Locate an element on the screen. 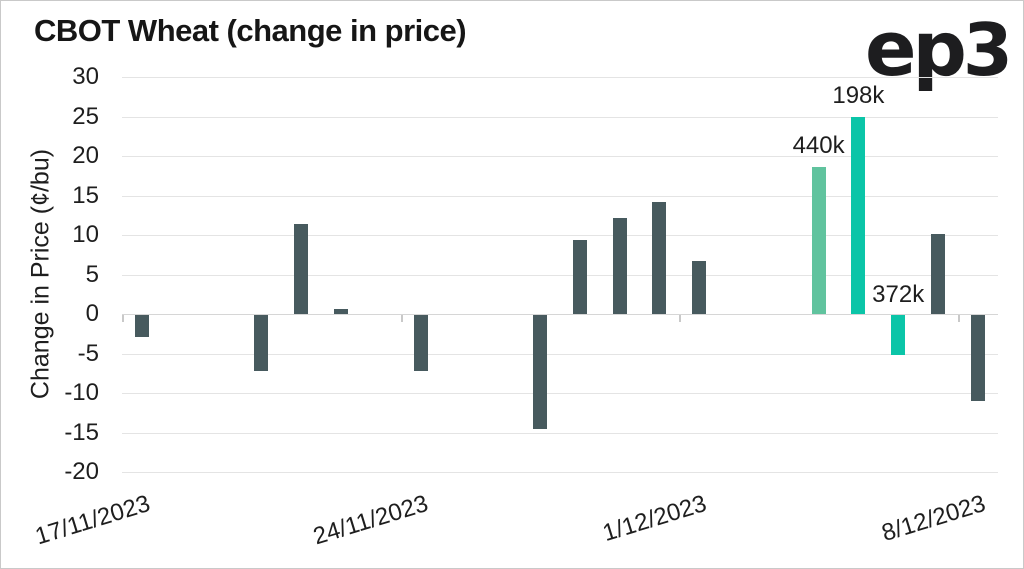  bar-value-label: 372k is located at coordinates (898, 295).